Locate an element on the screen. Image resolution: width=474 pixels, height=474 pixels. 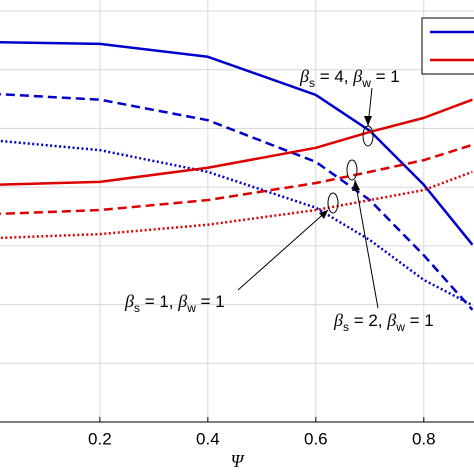
x-axis-label: Ψ is located at coordinates (238, 461).